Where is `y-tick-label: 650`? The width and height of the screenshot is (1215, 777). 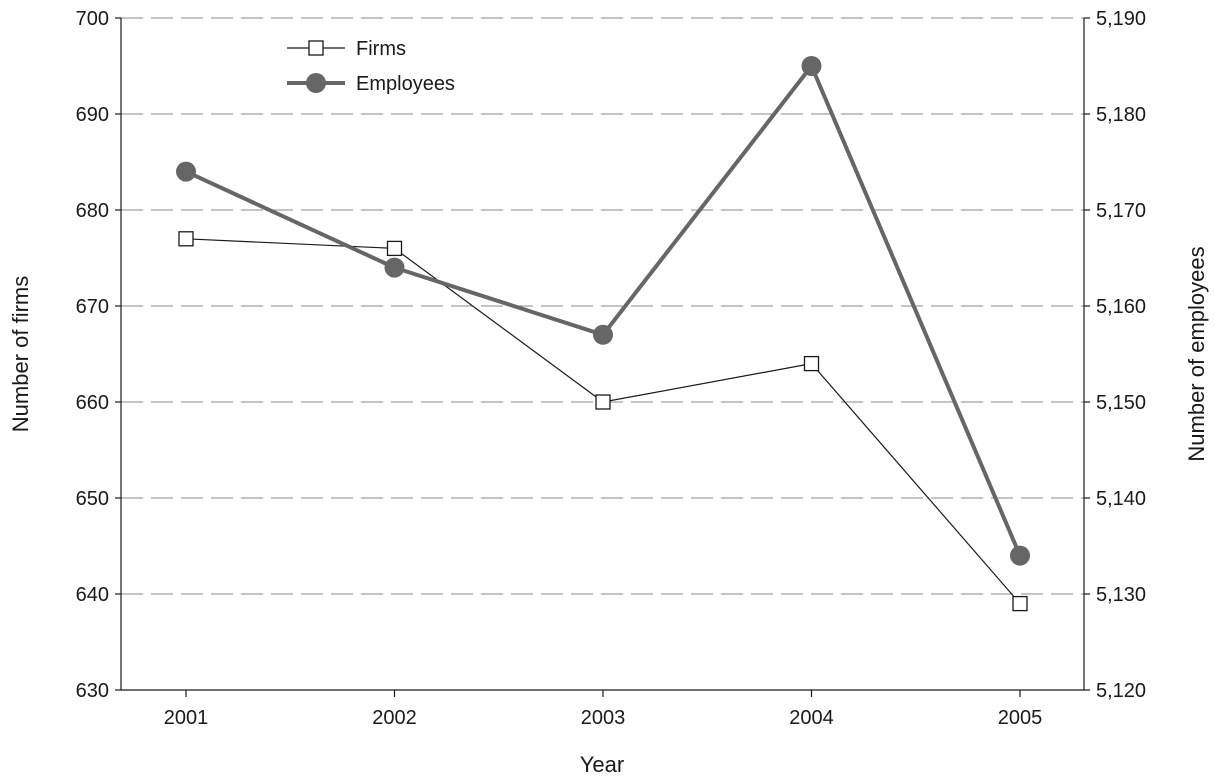
y-tick-label: 650 is located at coordinates (92, 499).